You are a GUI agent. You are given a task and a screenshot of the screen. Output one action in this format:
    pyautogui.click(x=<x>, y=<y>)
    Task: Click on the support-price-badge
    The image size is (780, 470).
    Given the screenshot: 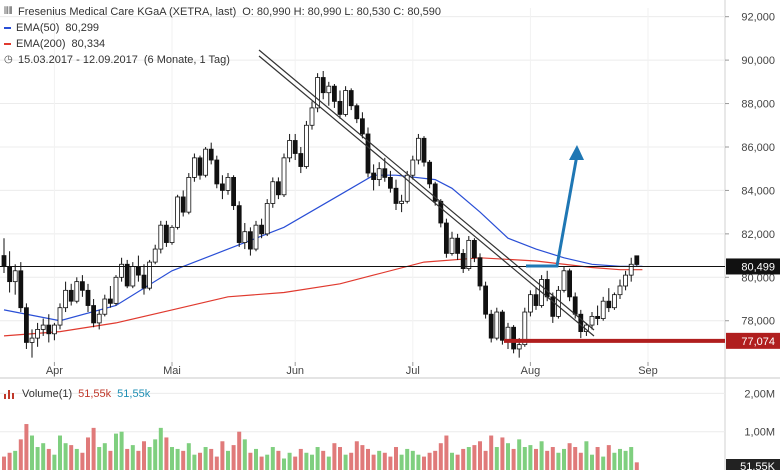 What is the action you would take?
    pyautogui.click(x=753, y=340)
    